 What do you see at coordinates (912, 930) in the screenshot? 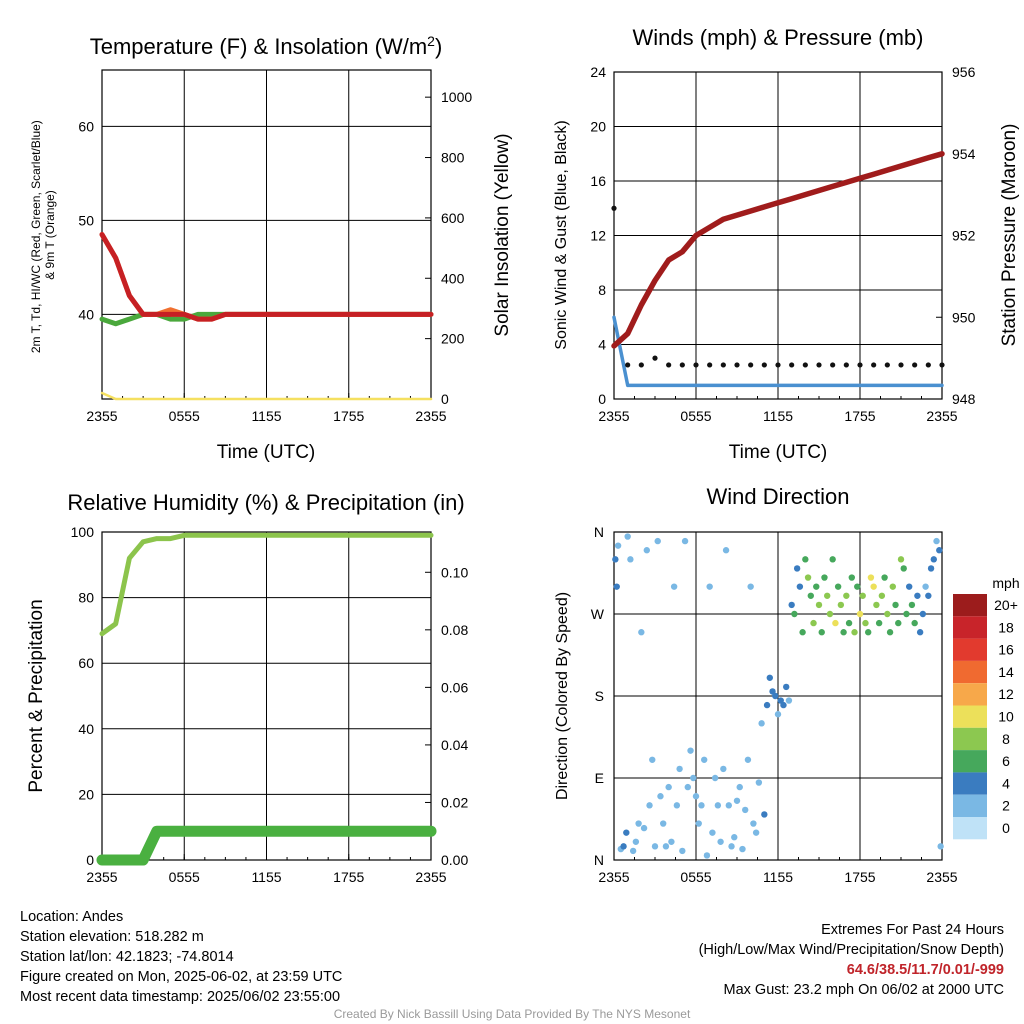
I see `extremes-heading: Extremes For Past 24 Hours` at bounding box center [912, 930].